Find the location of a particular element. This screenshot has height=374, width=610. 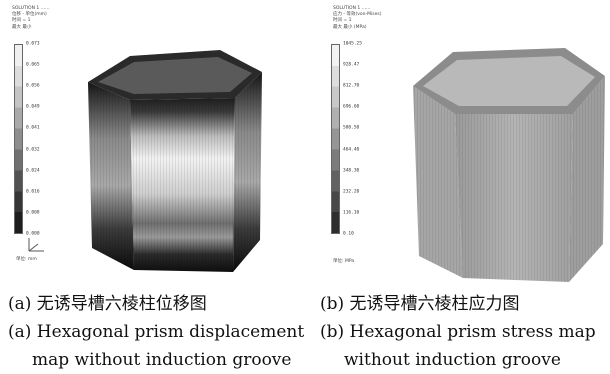

header-line: 应力 - 等效(von-Mises) is located at coordinates (357, 15).